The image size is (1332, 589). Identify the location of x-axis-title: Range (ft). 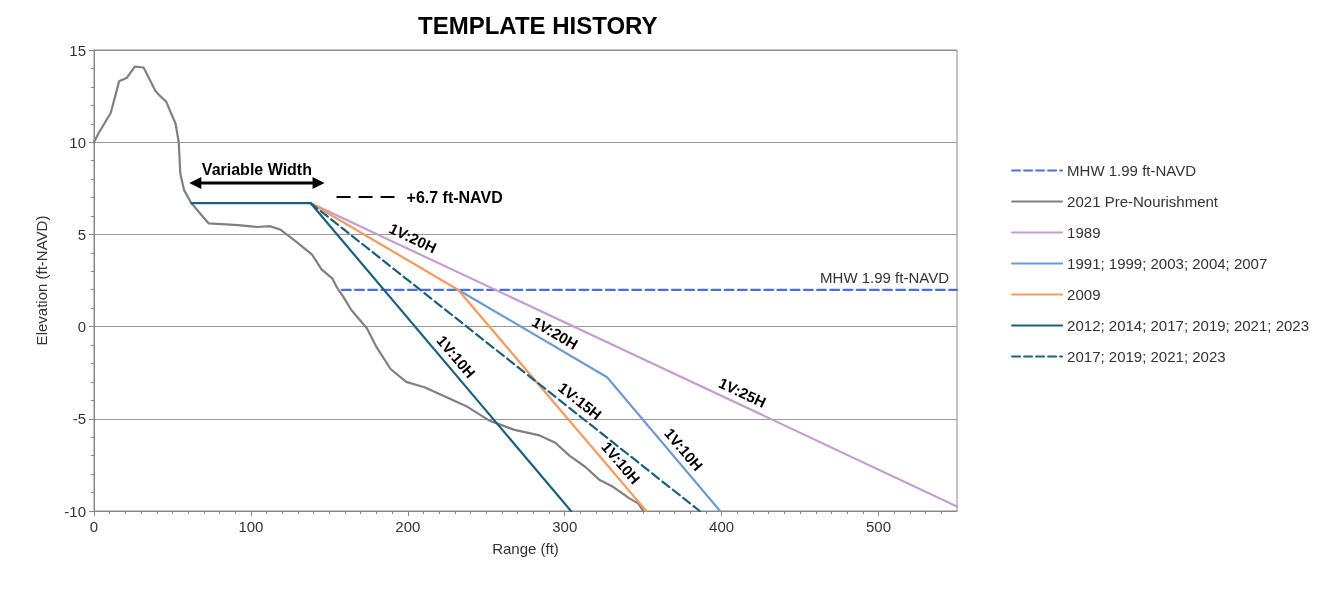
(525, 548).